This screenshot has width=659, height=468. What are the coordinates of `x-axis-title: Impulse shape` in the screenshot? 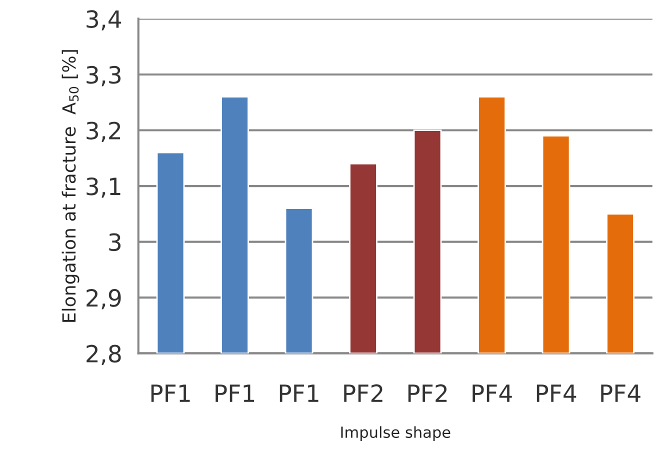 It's located at (395, 433).